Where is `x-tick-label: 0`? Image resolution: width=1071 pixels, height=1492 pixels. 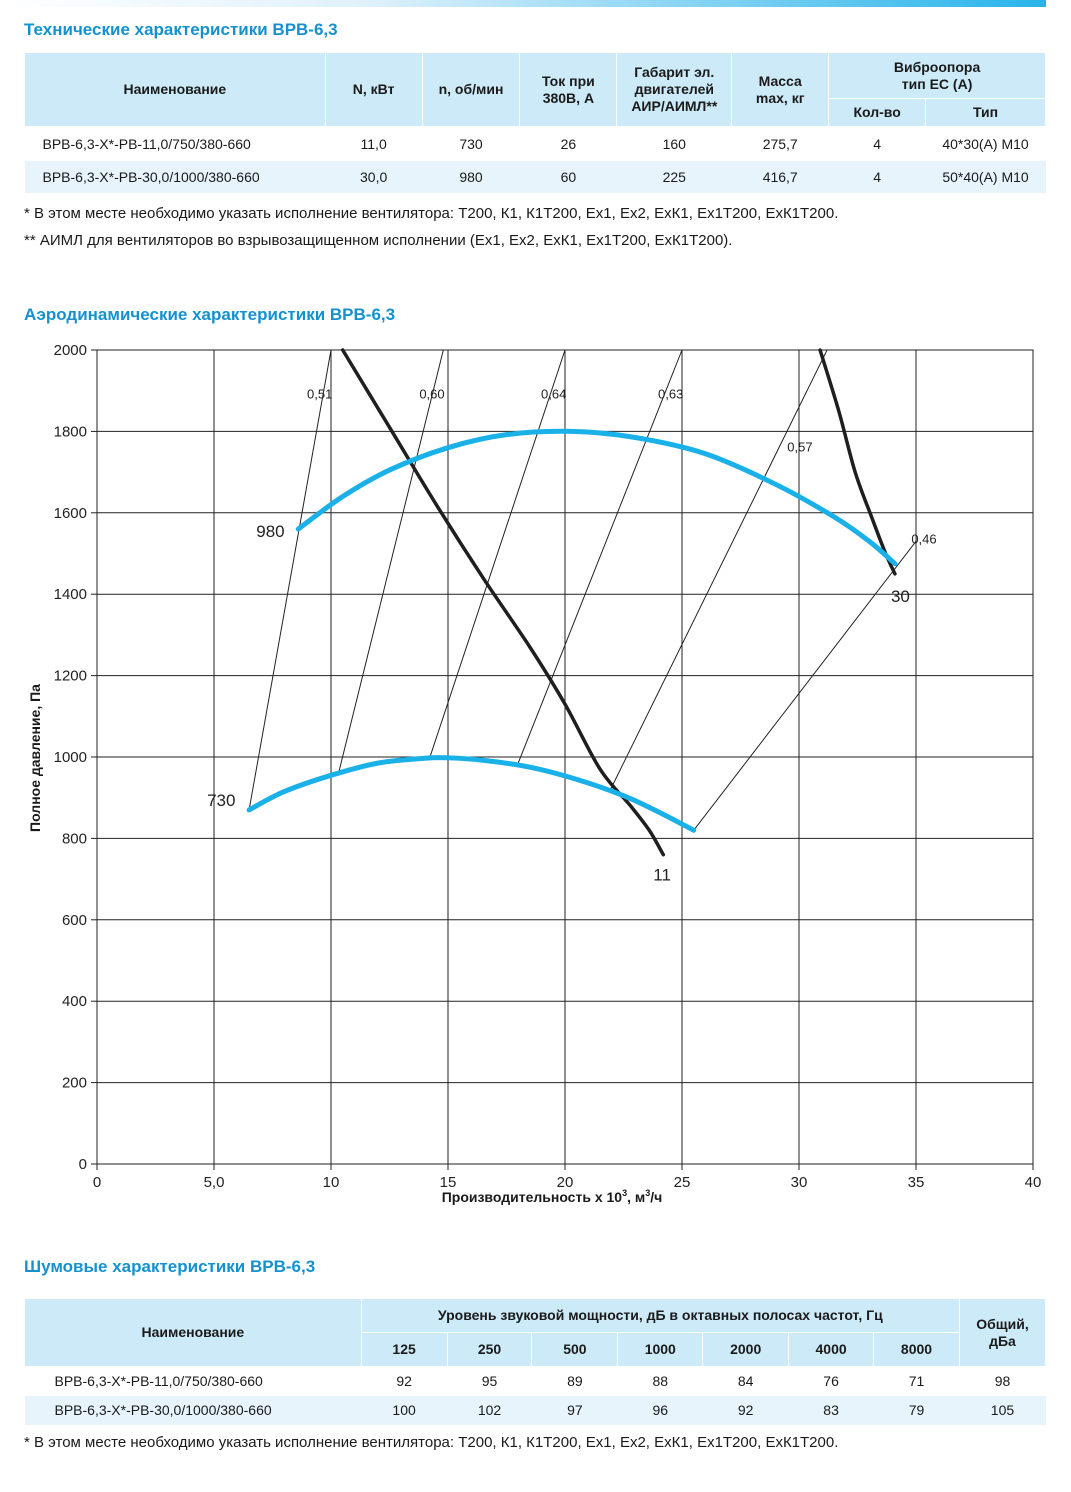
x-tick-label: 0 is located at coordinates (97, 1182).